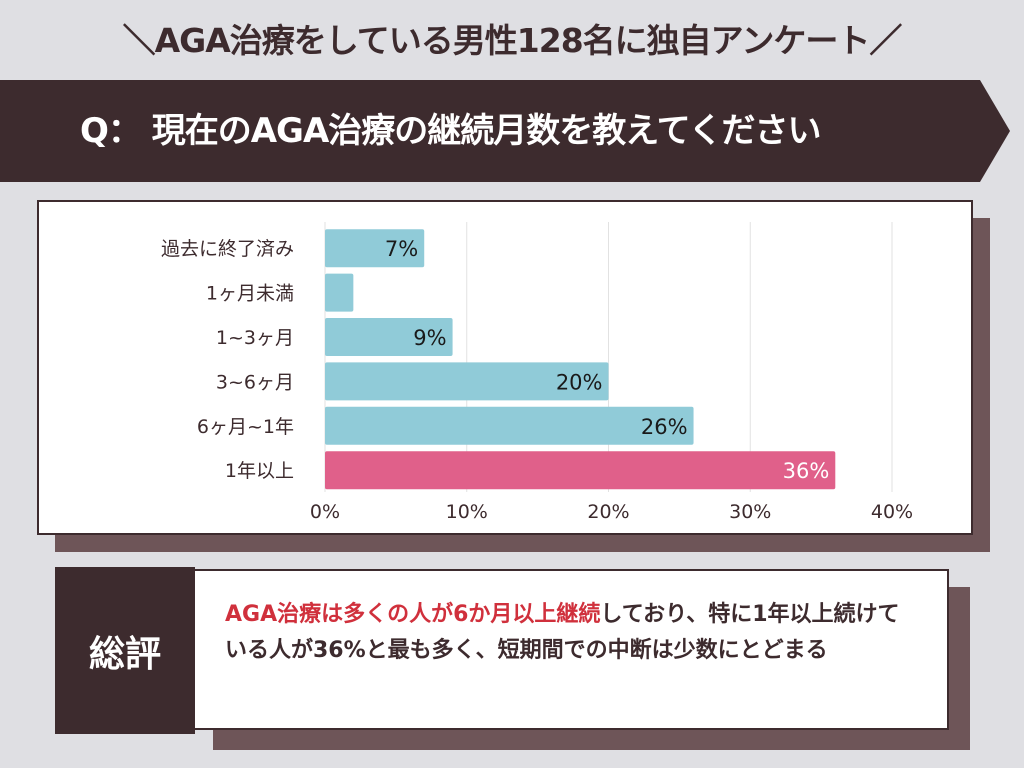 The width and height of the screenshot is (1024, 768). Describe the element at coordinates (125, 650) in the screenshot. I see `summary-label: 総評` at that location.